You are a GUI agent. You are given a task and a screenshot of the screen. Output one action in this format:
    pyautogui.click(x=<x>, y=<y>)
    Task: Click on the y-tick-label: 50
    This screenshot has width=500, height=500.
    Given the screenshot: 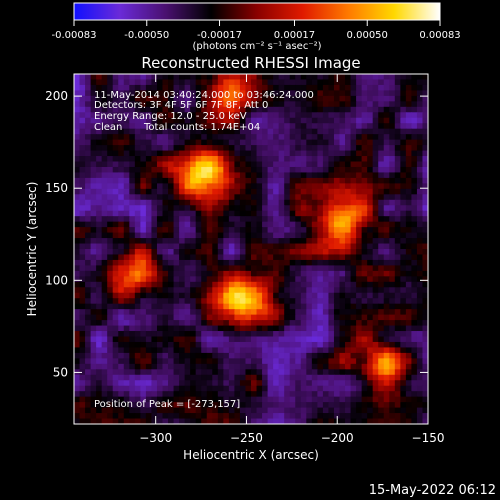 What is the action you would take?
    pyautogui.click(x=60, y=372)
    